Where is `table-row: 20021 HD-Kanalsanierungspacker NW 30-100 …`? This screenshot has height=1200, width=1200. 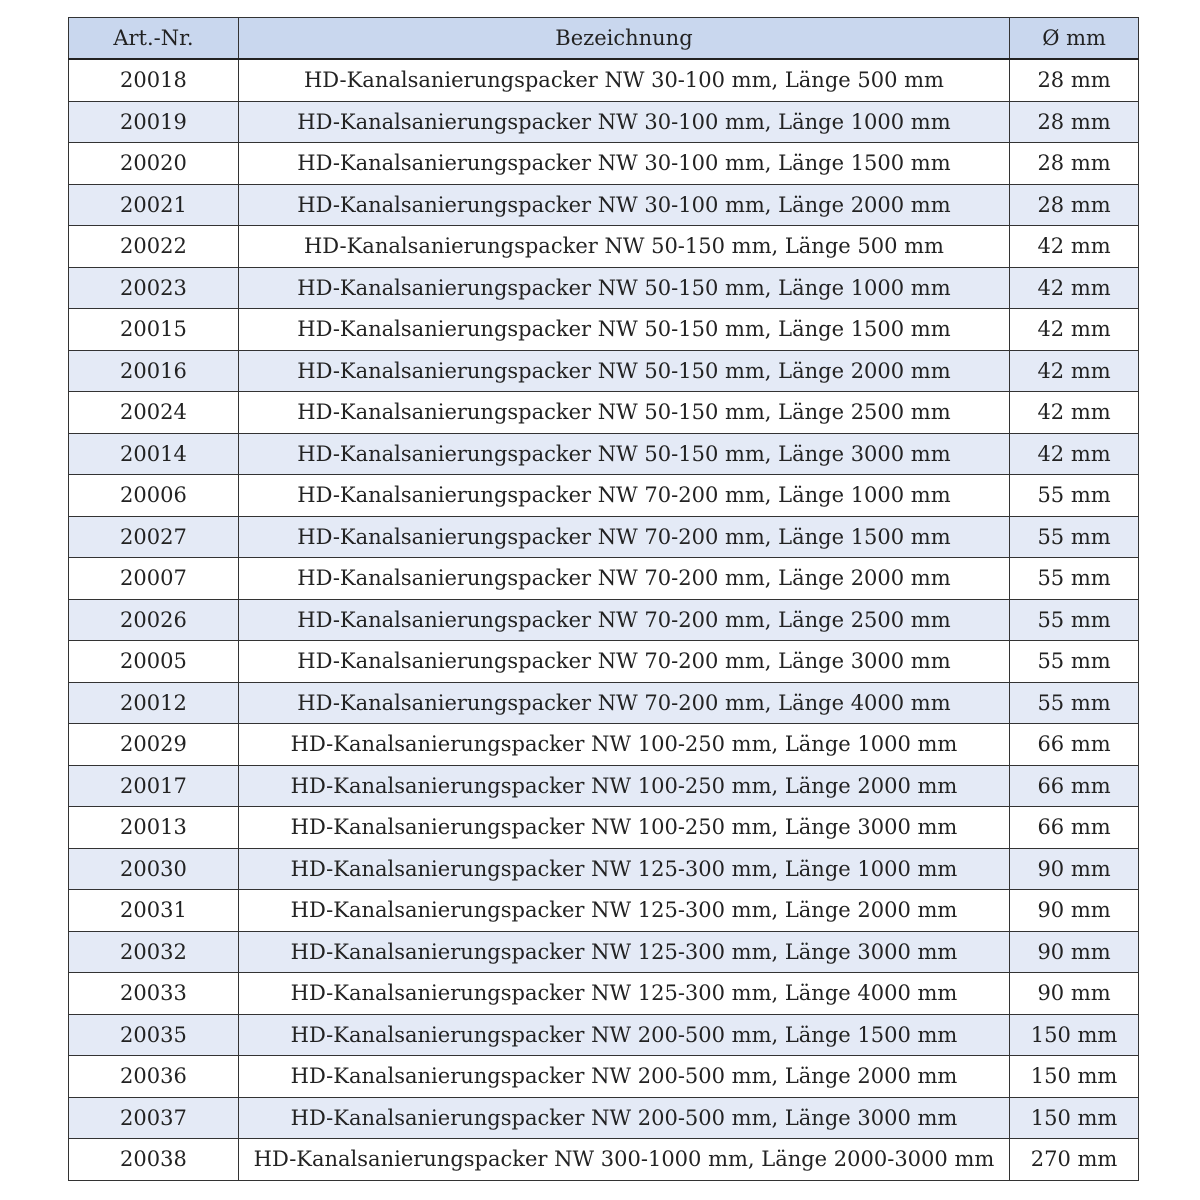 table-row: 20021 HD-Kanalsanierungspacker NW 30-100 … is located at coordinates (603, 204).